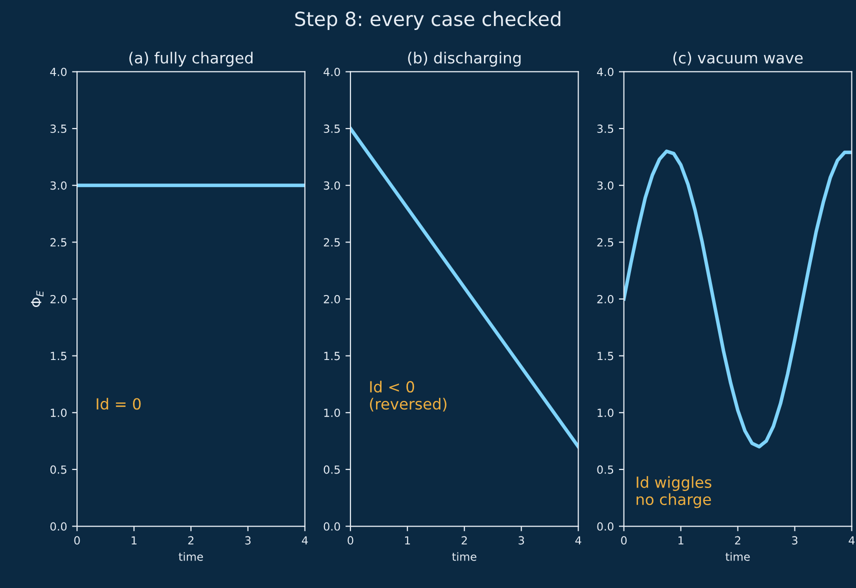  What do you see at coordinates (464, 59) in the screenshot?
I see `chart-title: (b) discharging` at bounding box center [464, 59].